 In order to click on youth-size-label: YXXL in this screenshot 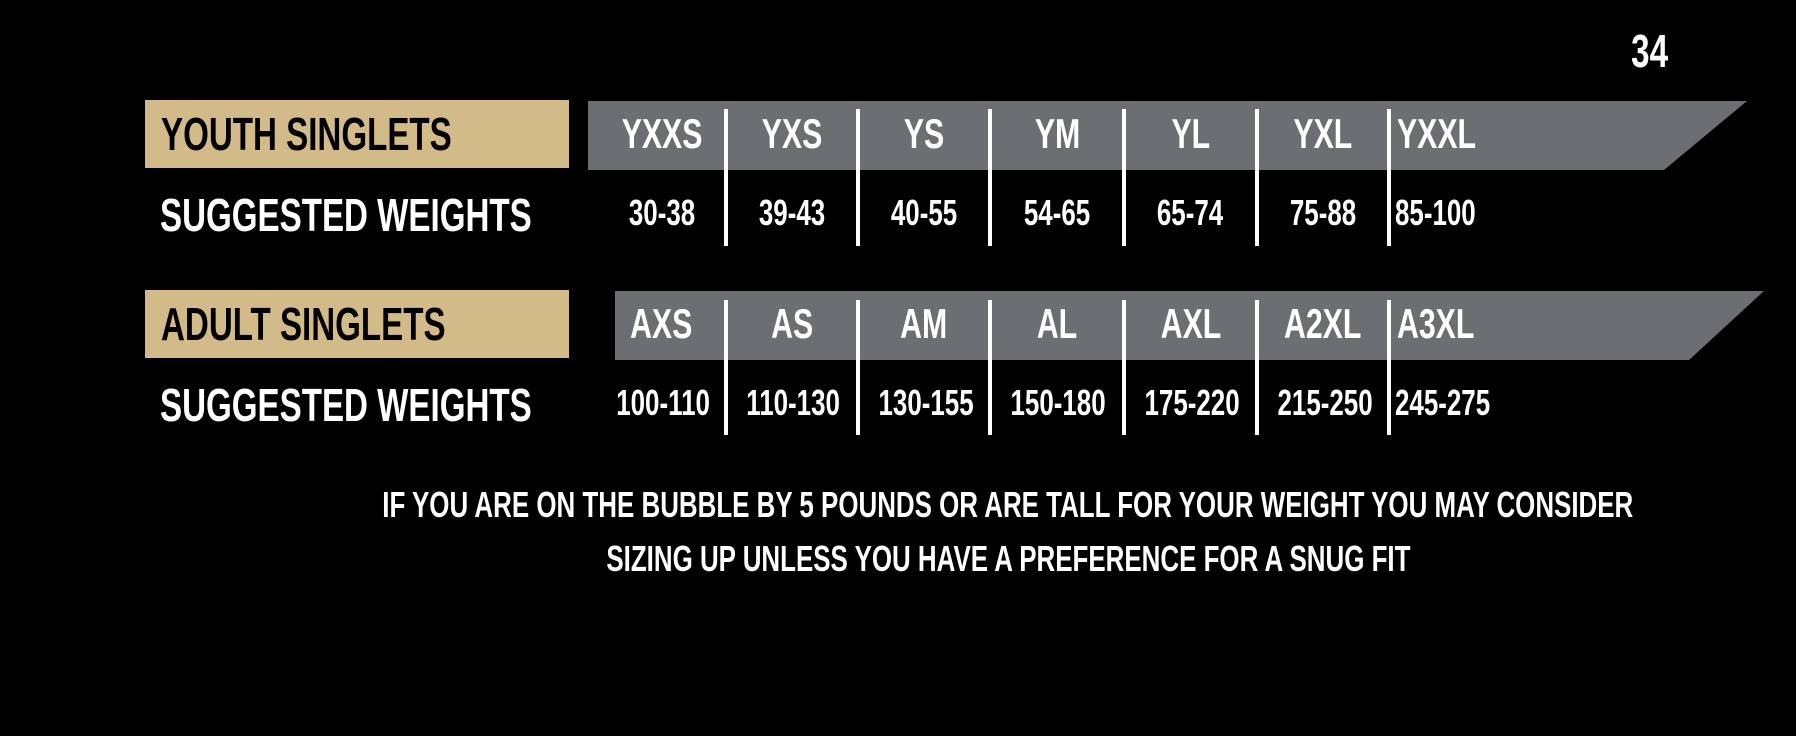, I will do `click(1436, 133)`.